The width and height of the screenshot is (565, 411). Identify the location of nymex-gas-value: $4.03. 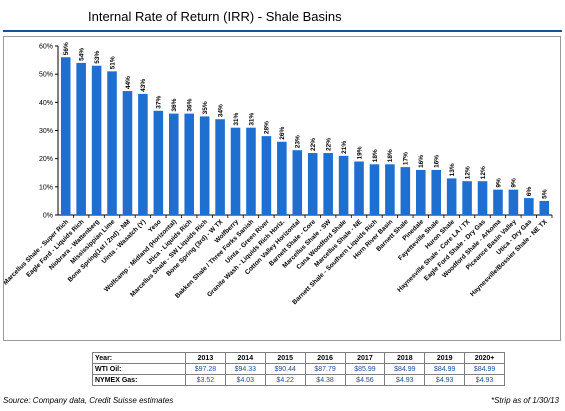
(245, 380).